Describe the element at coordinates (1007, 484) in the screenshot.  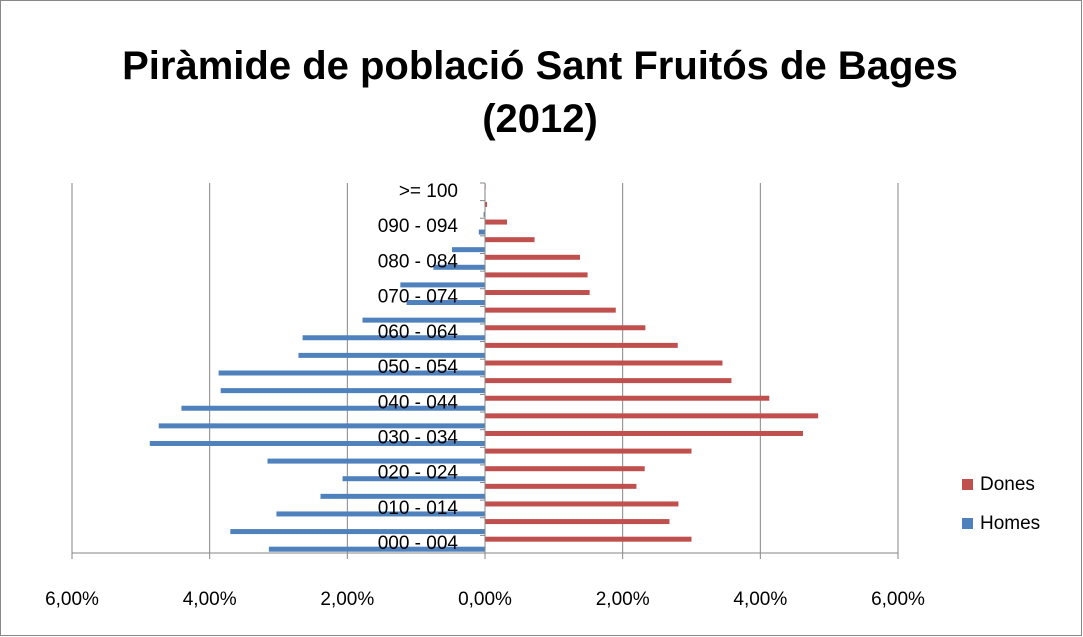
I see `legend-label: Dones` at that location.